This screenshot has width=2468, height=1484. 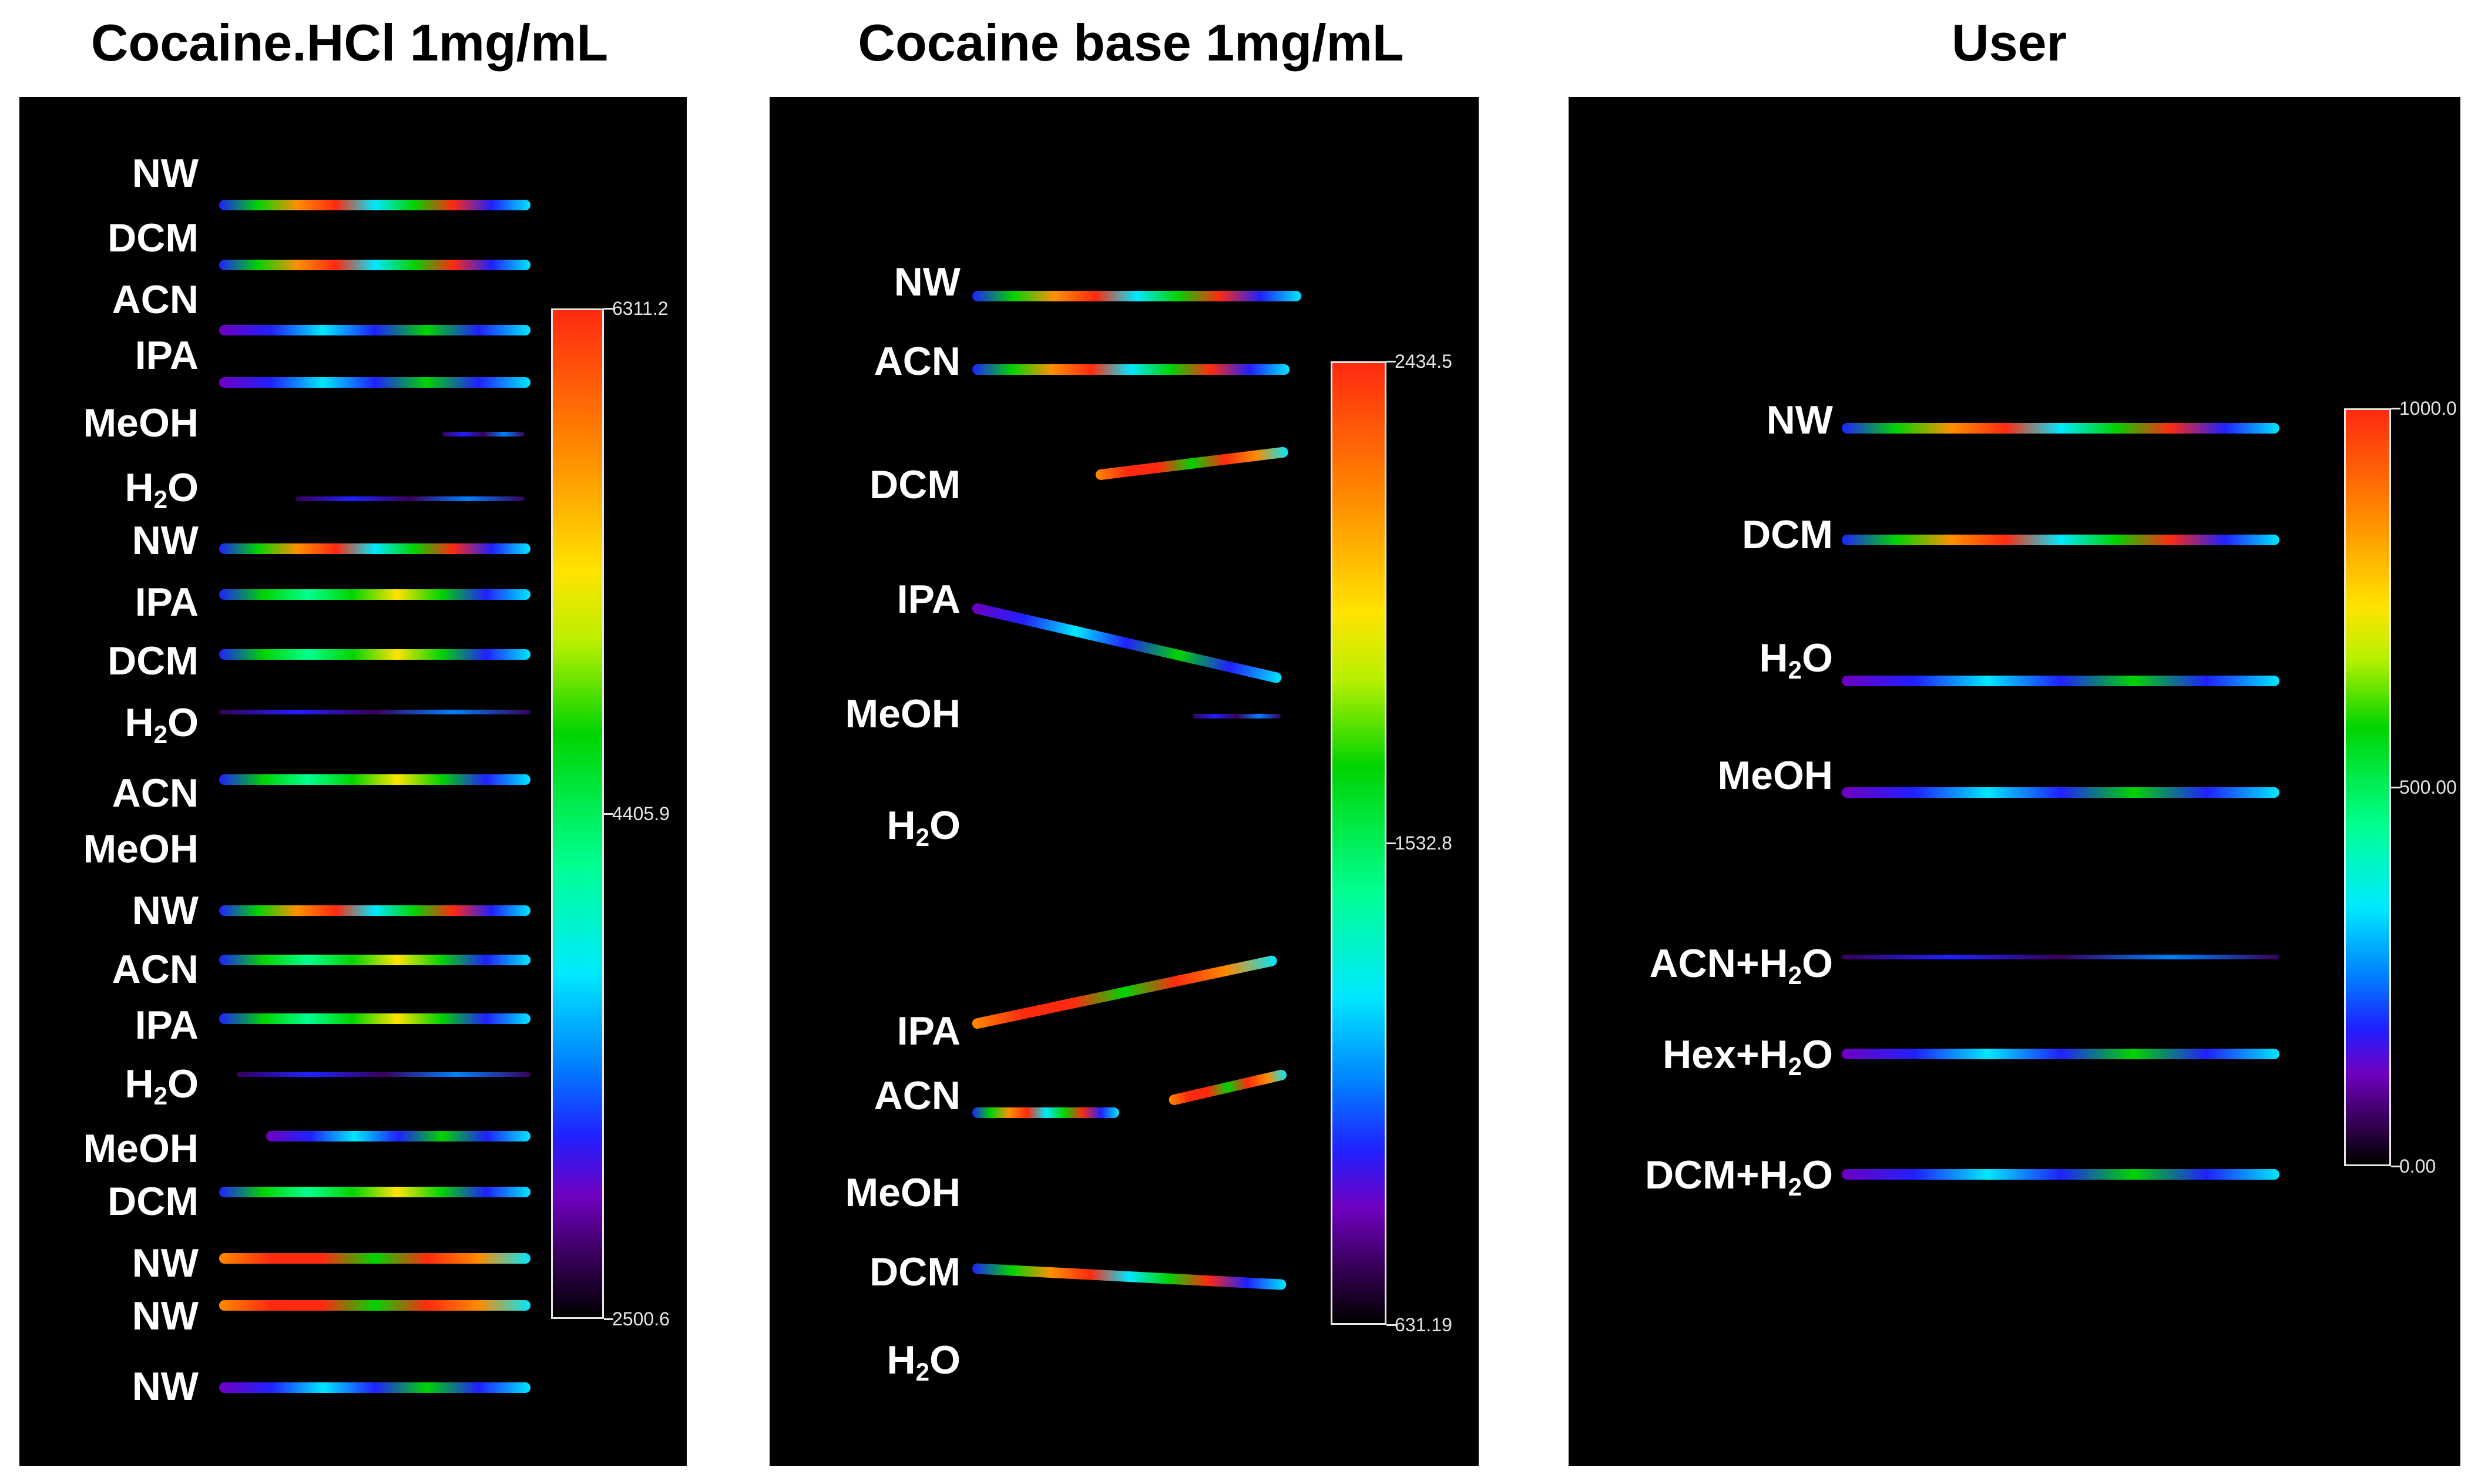 I want to click on panel-title-base: Cocaine base 1mg/mL, so click(x=1131, y=43).